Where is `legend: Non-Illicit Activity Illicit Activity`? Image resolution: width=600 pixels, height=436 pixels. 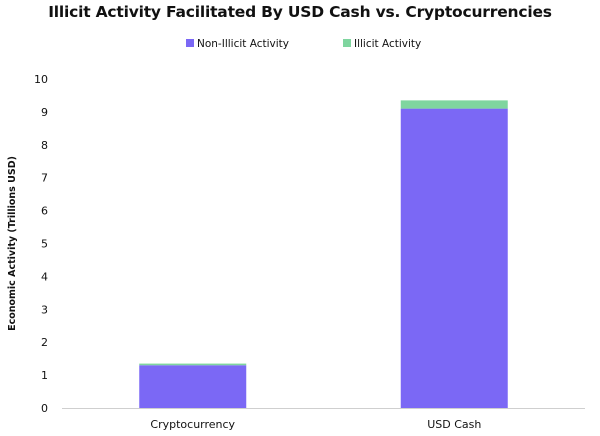 legend: Non-Illicit Activity Illicit Activity is located at coordinates (300, 45).